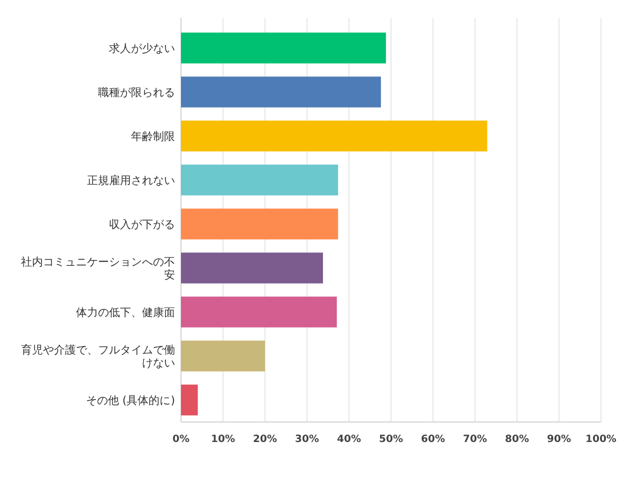  I want to click on x-tick-label: 10%, so click(223, 439).